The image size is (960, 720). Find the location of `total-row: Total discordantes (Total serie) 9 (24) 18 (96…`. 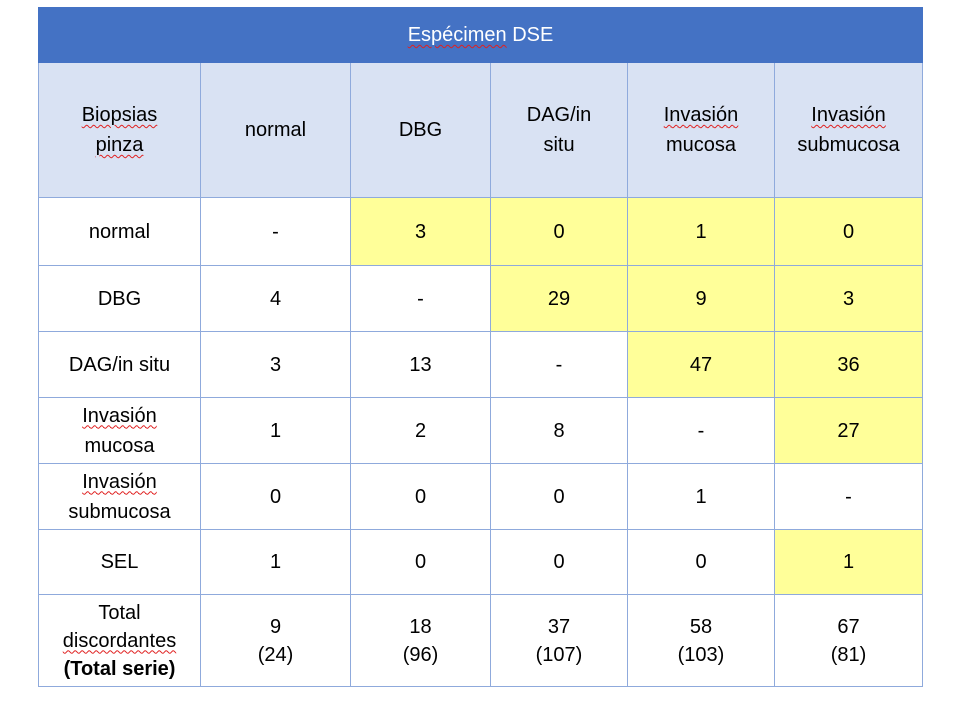

total-row: Total discordantes (Total serie) 9 (24) 18 (96… is located at coordinates (481, 640).